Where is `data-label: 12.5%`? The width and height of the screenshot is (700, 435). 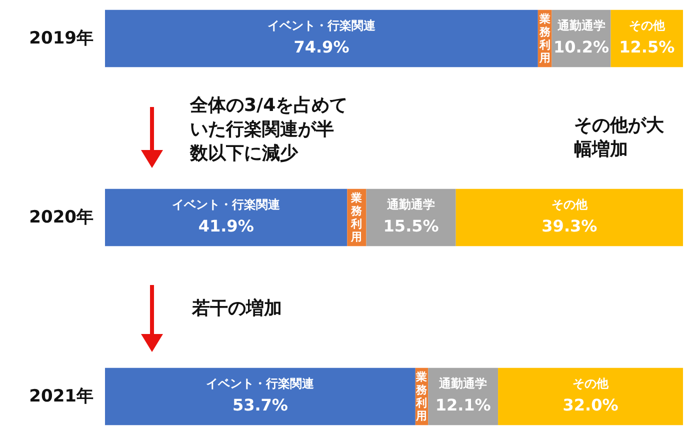
data-label: 12.5% is located at coordinates (647, 46).